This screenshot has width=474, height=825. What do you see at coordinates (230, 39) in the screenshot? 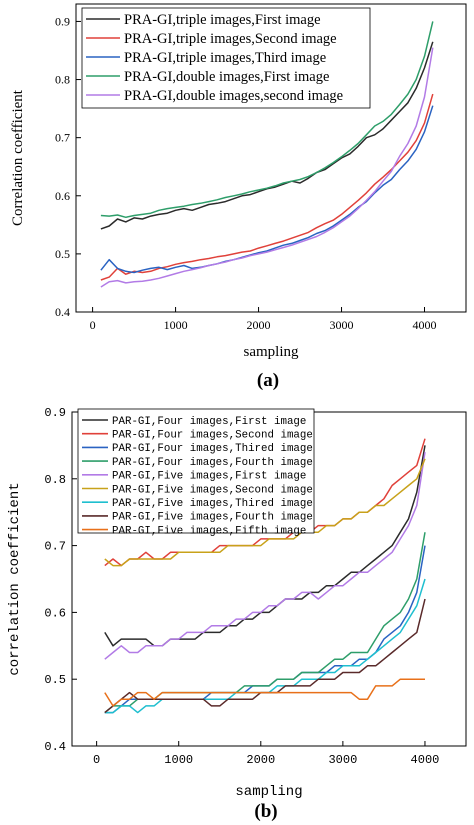
I see `legend-entry: PRA-GI,triple images,Second image` at bounding box center [230, 39].